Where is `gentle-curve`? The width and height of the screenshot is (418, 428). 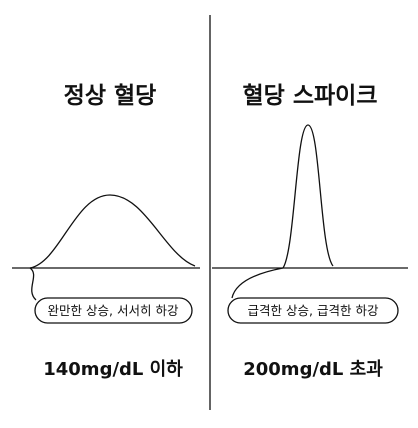 gentle-curve is located at coordinates (112, 231).